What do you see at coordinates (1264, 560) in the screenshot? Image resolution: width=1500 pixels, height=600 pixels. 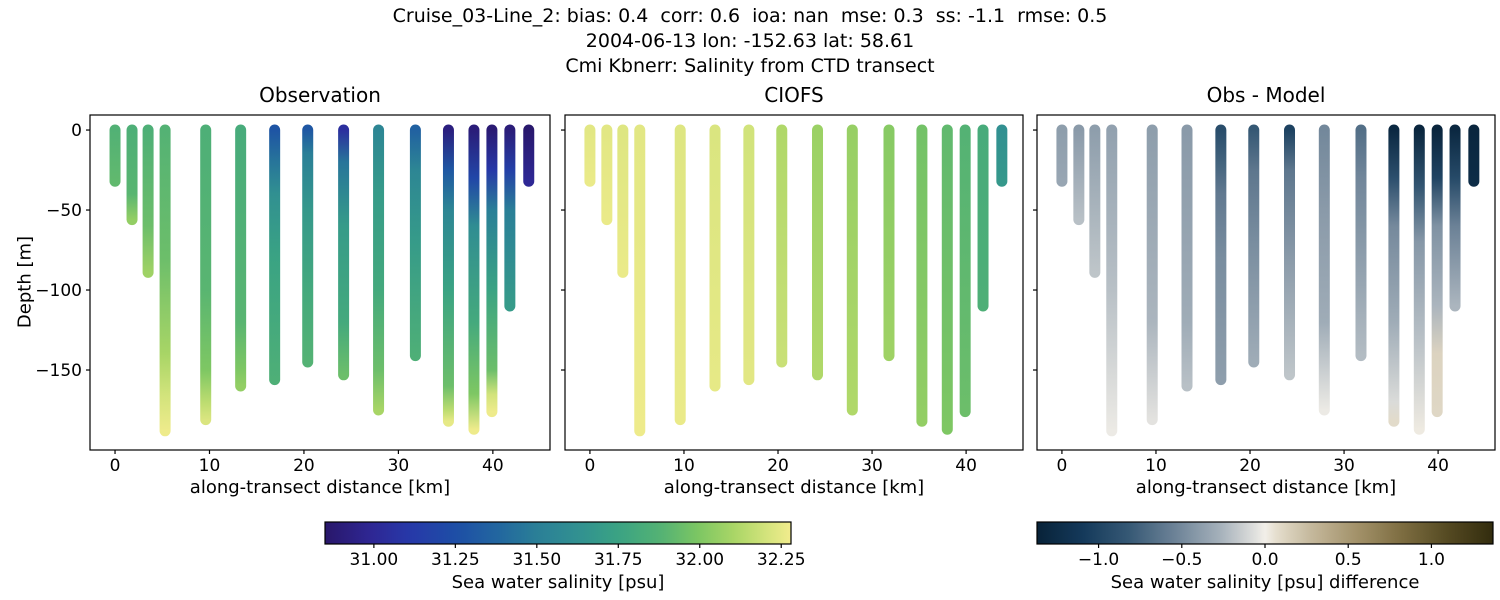 I see `colorbar-tick-label: 0.0` at bounding box center [1264, 560].